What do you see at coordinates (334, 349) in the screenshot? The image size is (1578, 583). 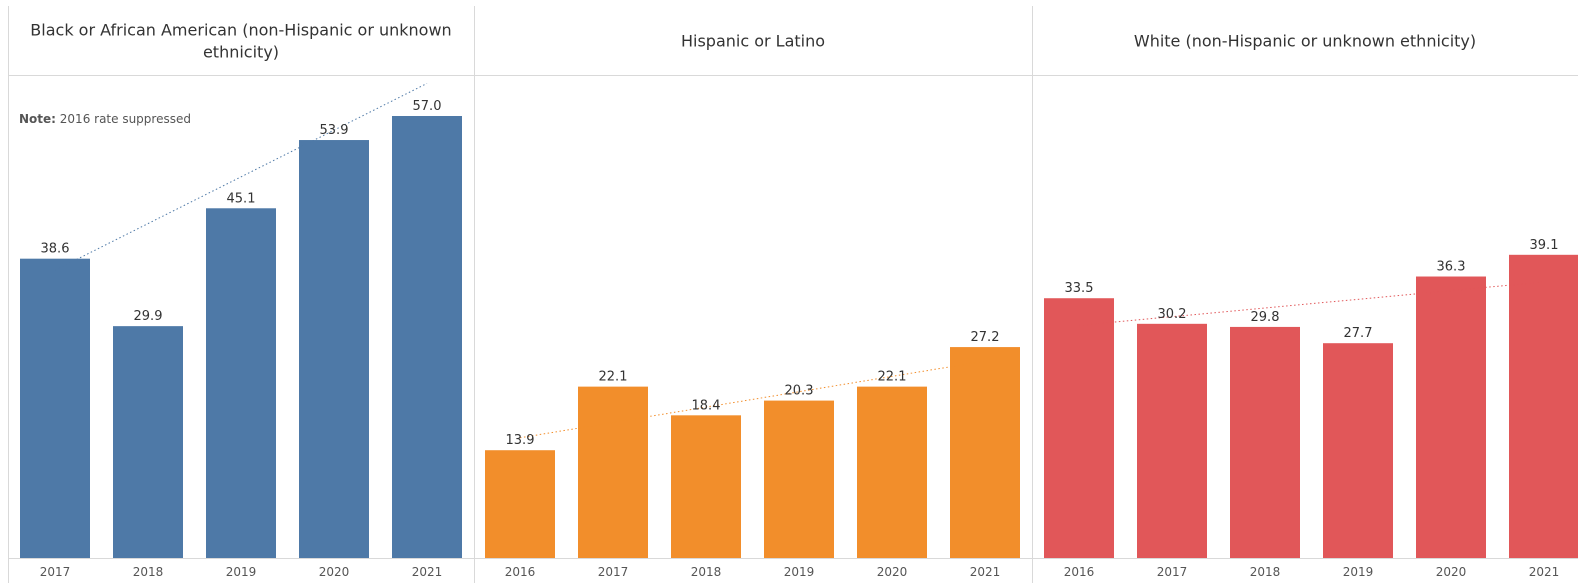 I see `bar-1-2020` at bounding box center [334, 349].